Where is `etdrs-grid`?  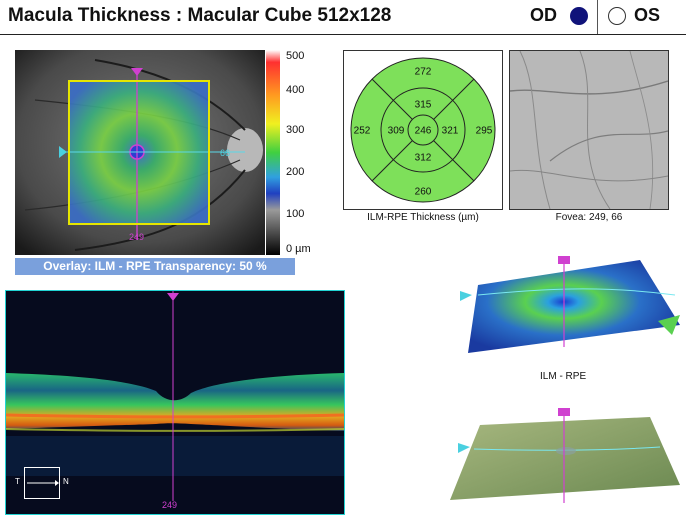
etdrs-grid is located at coordinates (423, 130).